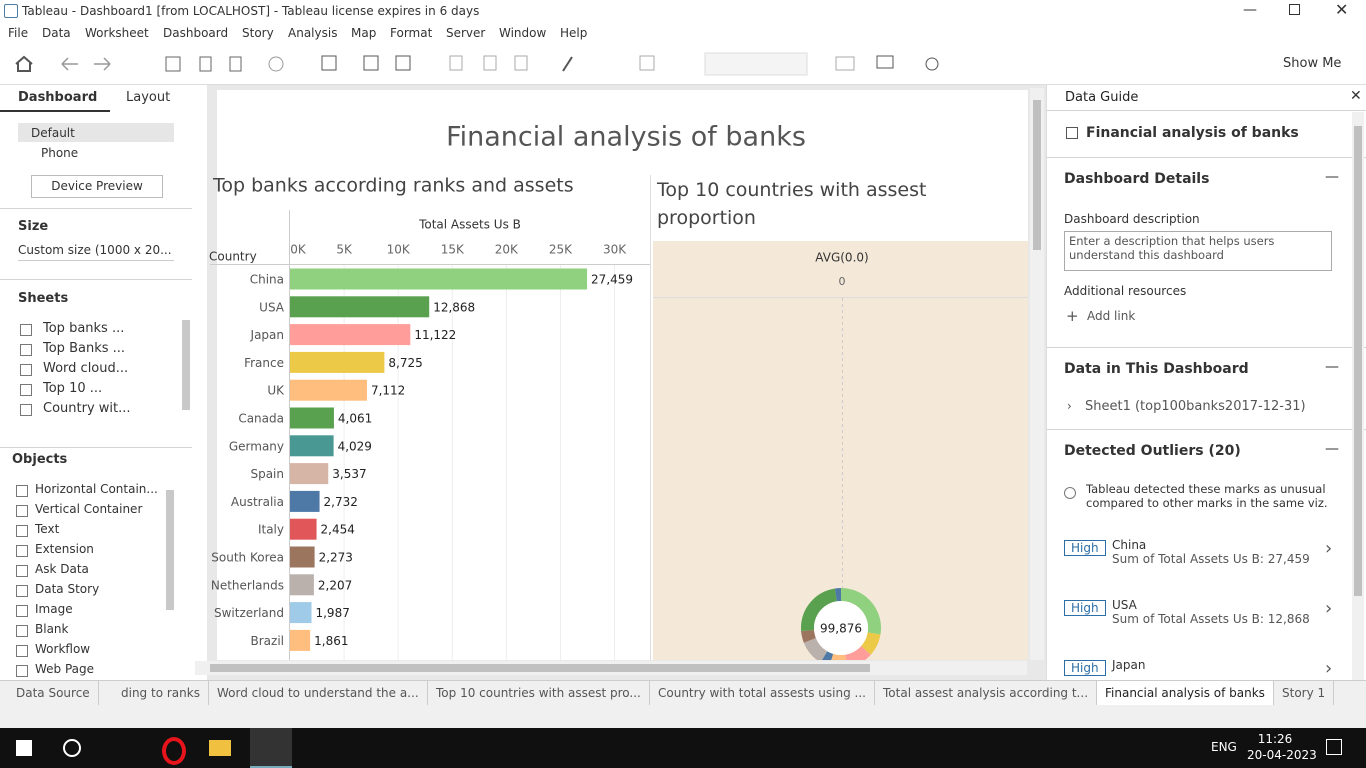 The height and width of the screenshot is (768, 1366). Describe the element at coordinates (196, 33) in the screenshot. I see `menu-item: Dashboard` at that location.